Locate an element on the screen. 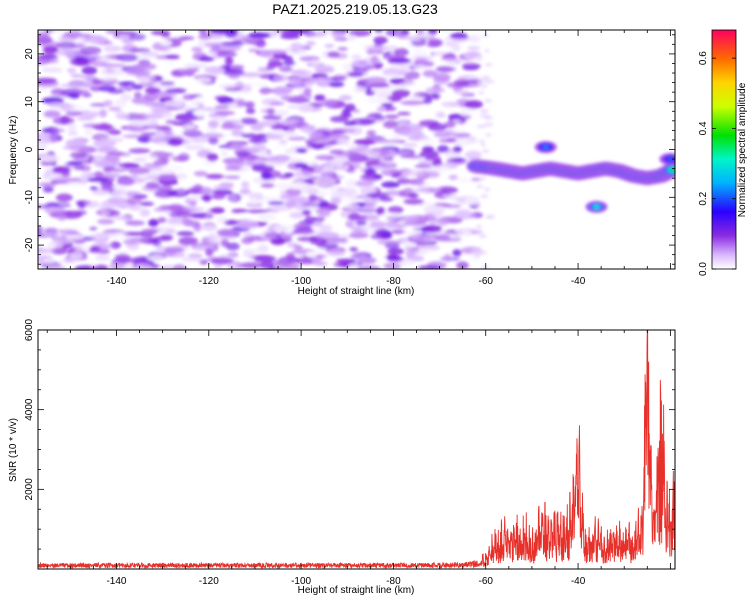 Image resolution: width=750 pixels, height=600 pixels. colorbar-ticks: 0.0 0.2 0.4 0.6 is located at coordinates (717, 163).